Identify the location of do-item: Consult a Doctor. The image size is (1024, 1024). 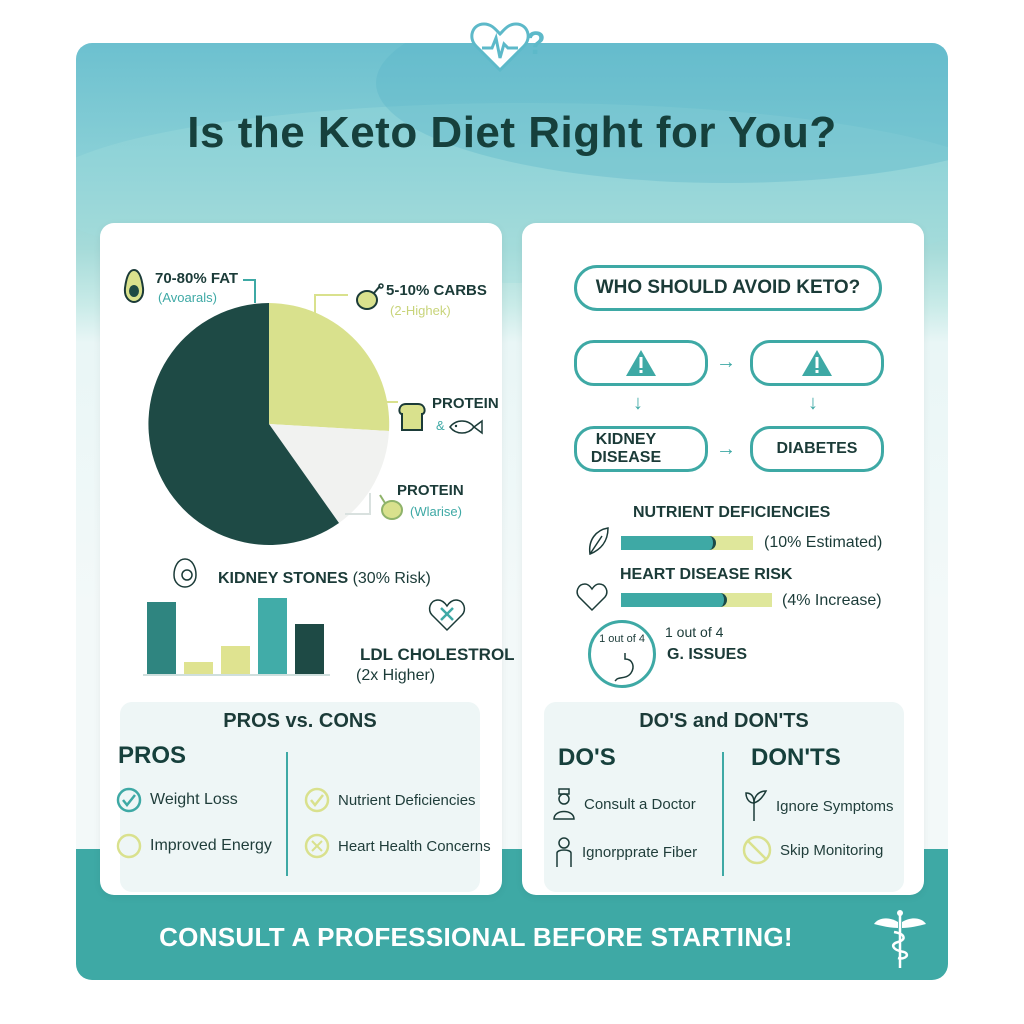
(624, 804).